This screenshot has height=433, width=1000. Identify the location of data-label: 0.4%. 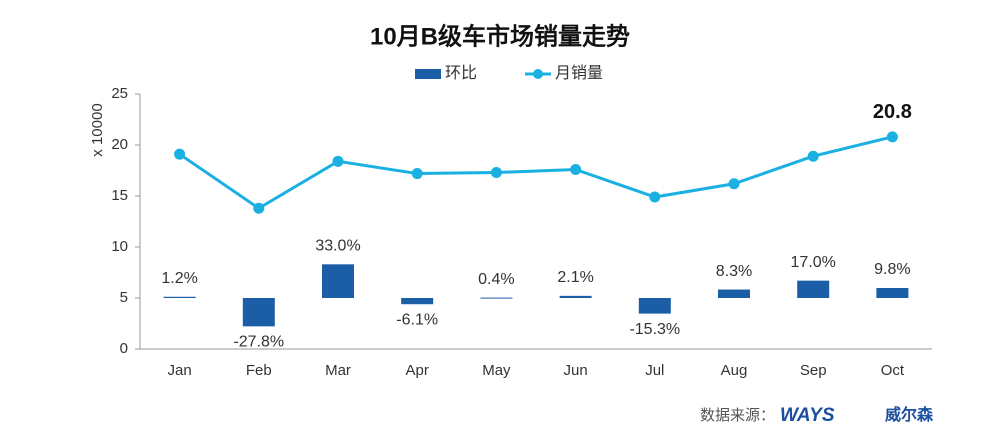
(496, 279).